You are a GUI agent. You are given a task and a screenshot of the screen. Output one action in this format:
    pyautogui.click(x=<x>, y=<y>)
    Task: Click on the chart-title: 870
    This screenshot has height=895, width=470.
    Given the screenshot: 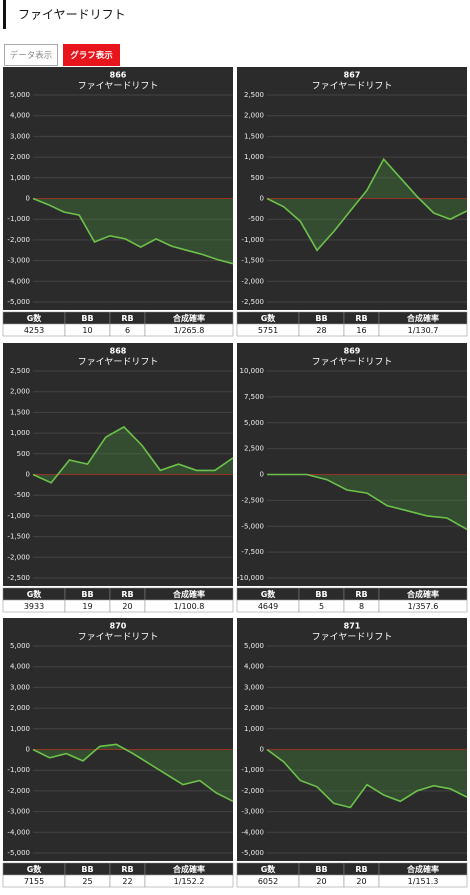 What is the action you would take?
    pyautogui.click(x=118, y=626)
    